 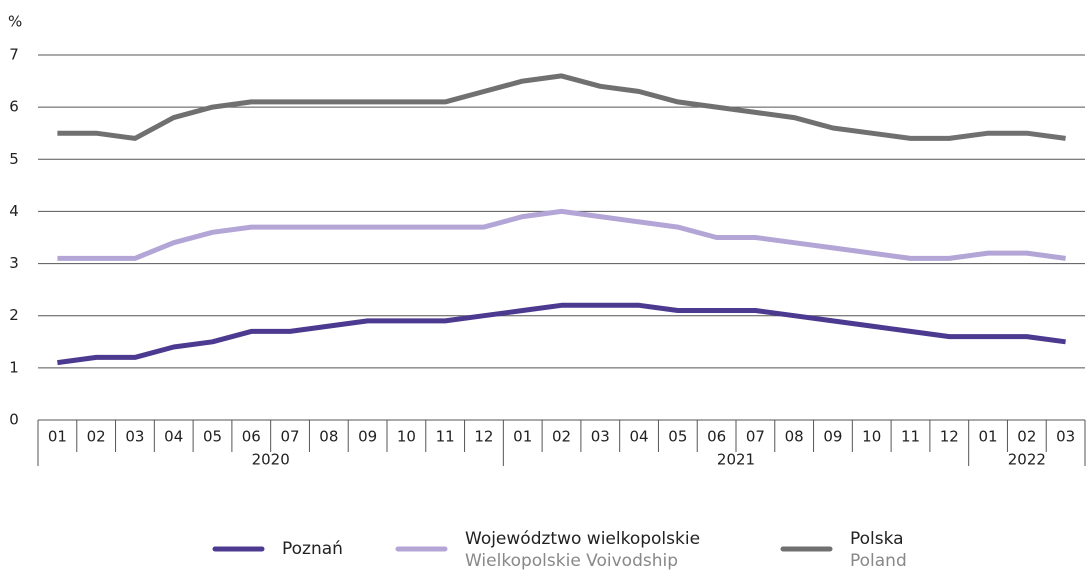 What do you see at coordinates (571, 561) in the screenshot?
I see `legend-sublabel: Wielkopolskie Voivodship` at bounding box center [571, 561].